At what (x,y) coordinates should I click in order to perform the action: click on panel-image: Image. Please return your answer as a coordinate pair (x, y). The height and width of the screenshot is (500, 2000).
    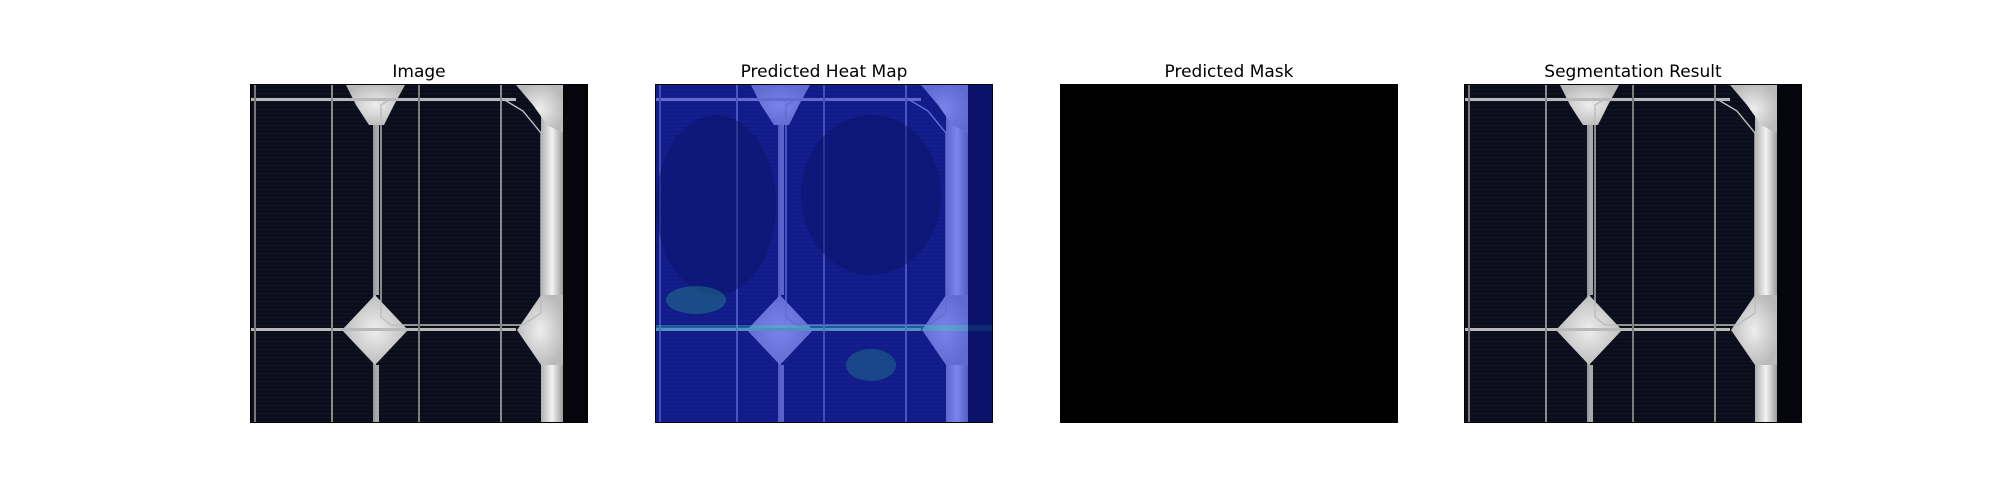
    Looking at the image, I should click on (419, 241).